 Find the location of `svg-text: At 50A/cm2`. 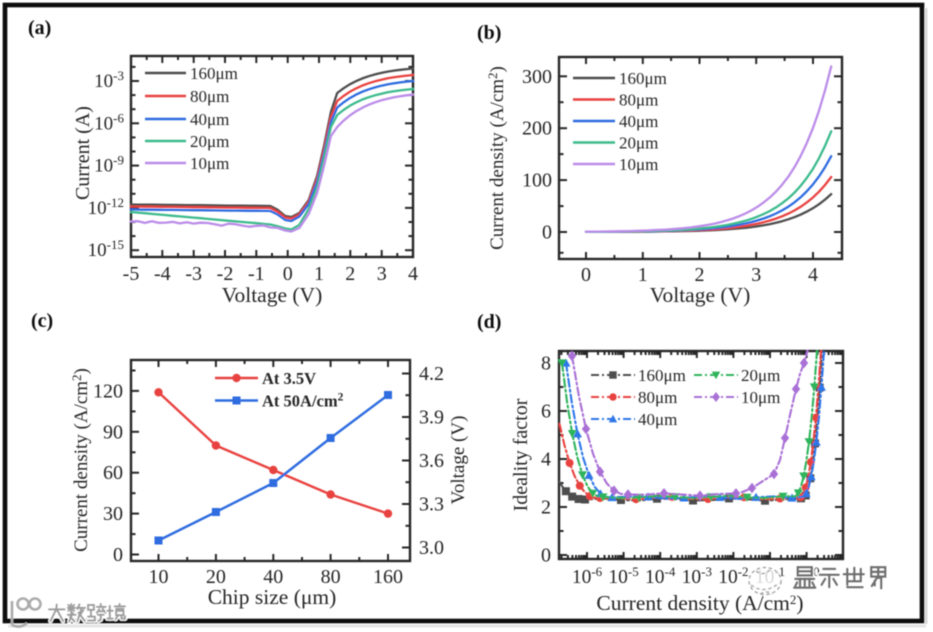

svg-text: At 50A/cm2 is located at coordinates (303, 401).